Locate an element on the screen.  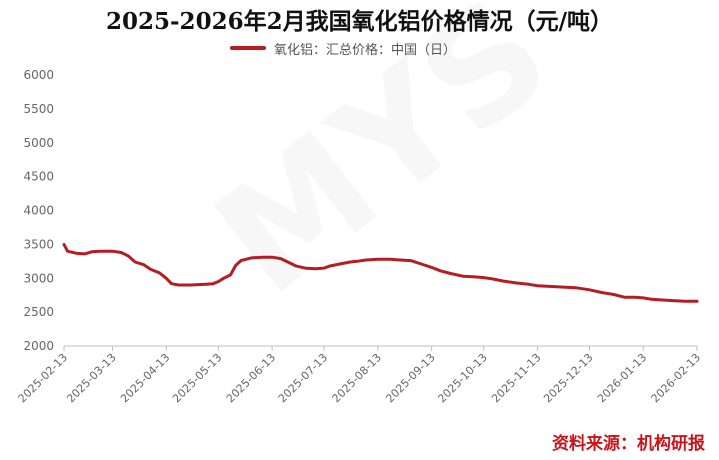
plot-area is located at coordinates (380, 272).